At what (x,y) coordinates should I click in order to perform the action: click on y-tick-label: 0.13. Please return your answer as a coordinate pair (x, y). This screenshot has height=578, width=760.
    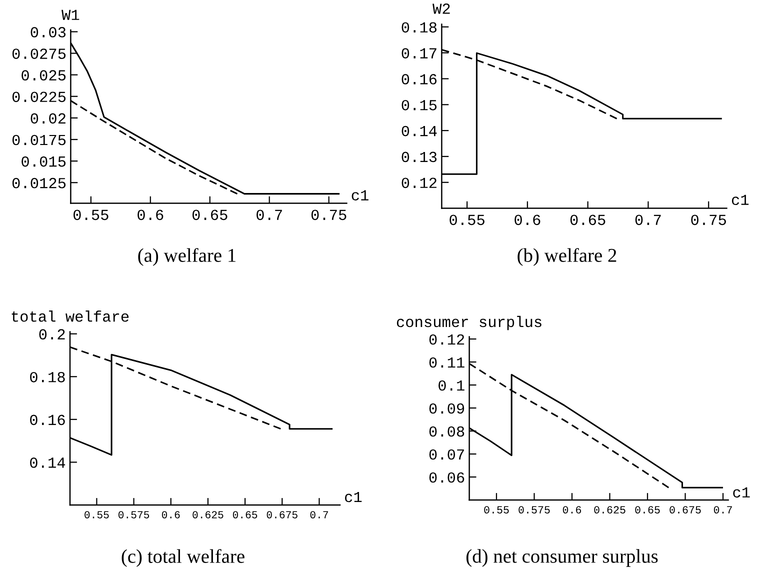
    Looking at the image, I should click on (419, 157).